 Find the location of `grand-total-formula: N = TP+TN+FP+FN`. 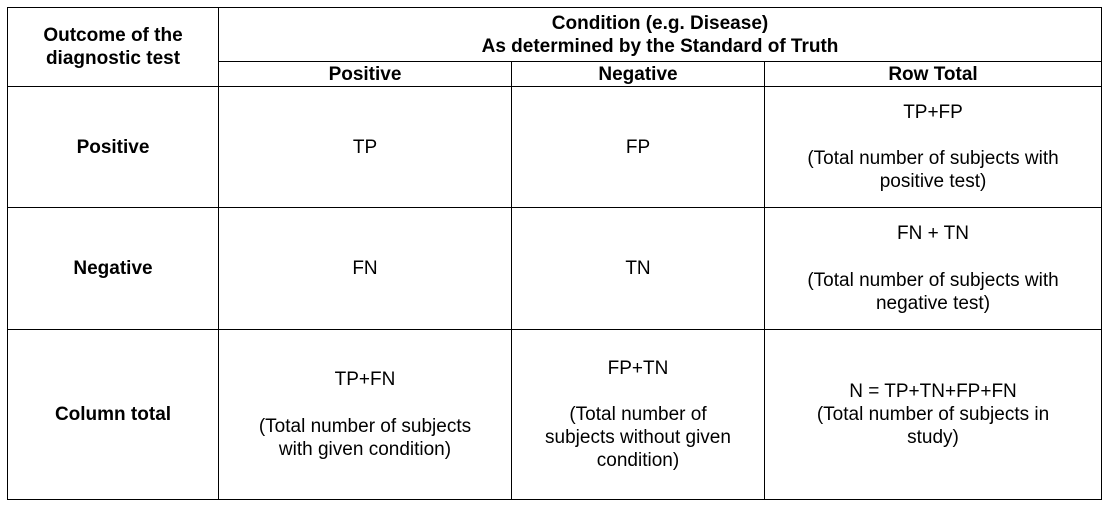

grand-total-formula: N = TP+TN+FP+FN is located at coordinates (933, 391).